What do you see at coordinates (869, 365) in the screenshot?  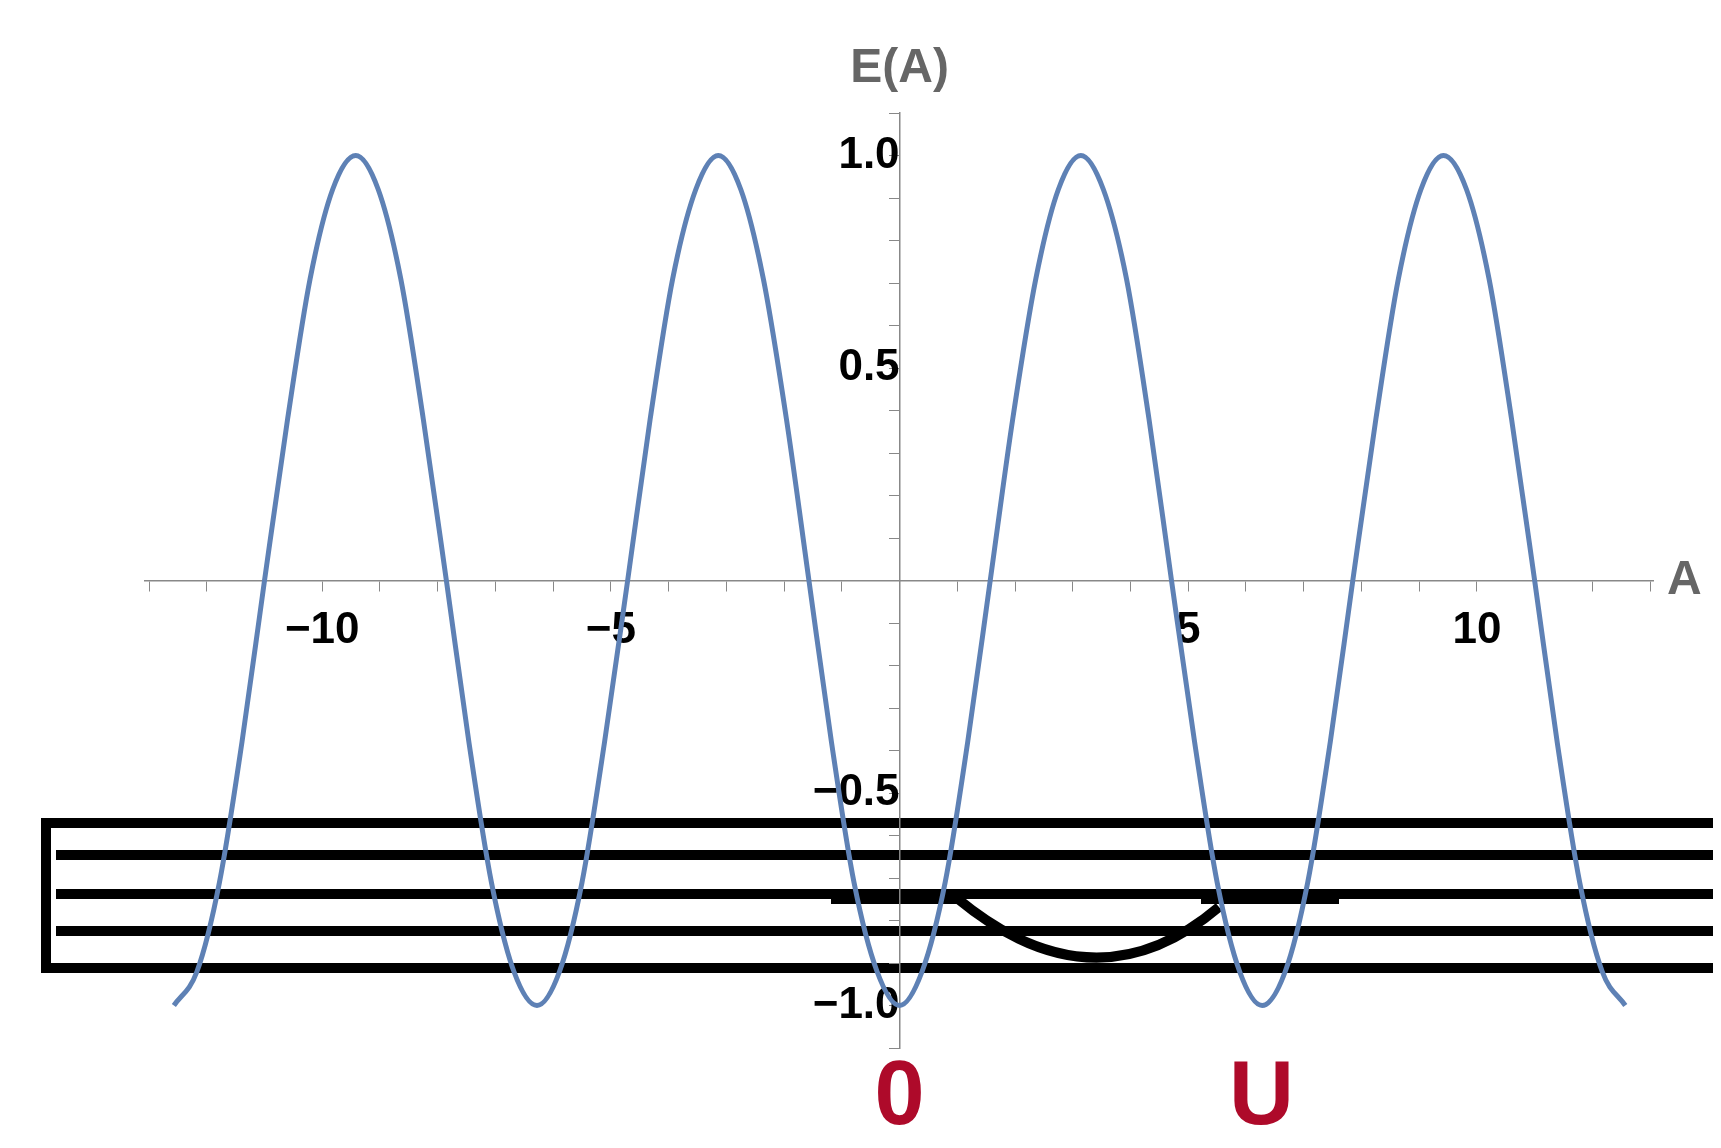 I see `y-tick-label: 0.5` at bounding box center [869, 365].